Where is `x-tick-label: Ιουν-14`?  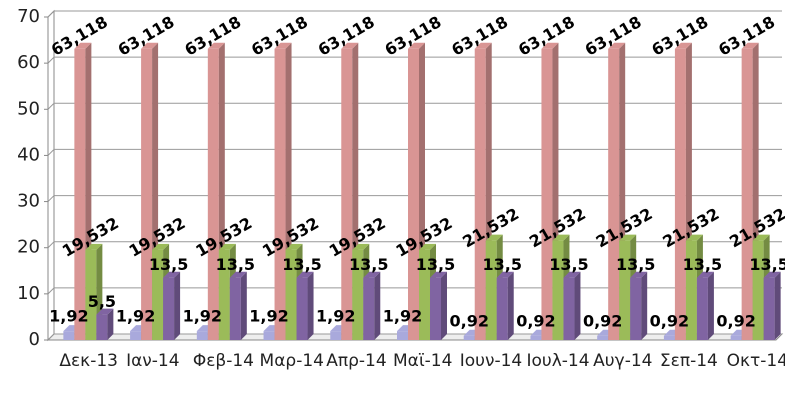 x-tick-label: Ιουν-14 is located at coordinates (491, 361).